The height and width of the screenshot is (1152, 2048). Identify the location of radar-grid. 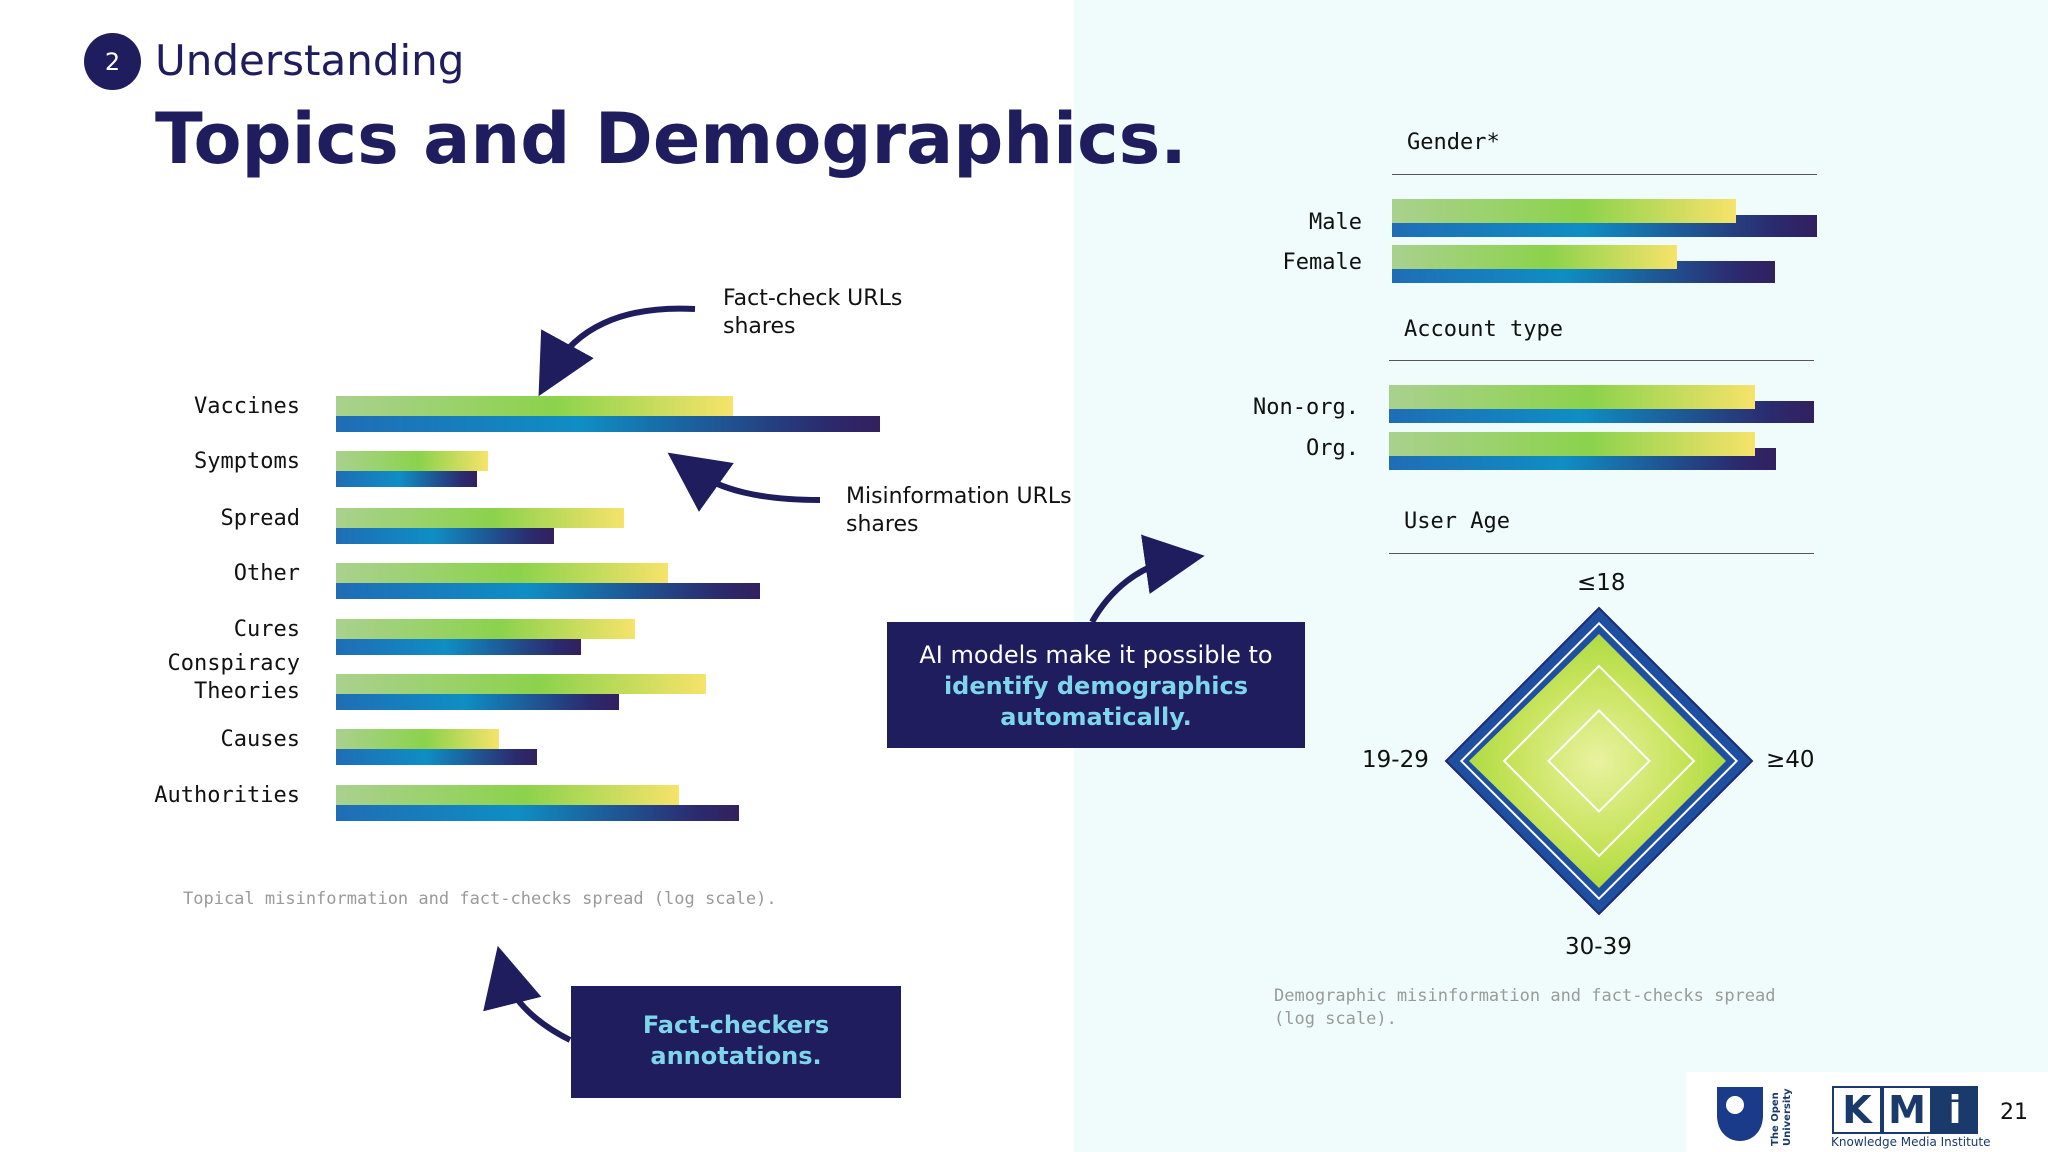
(1599, 761).